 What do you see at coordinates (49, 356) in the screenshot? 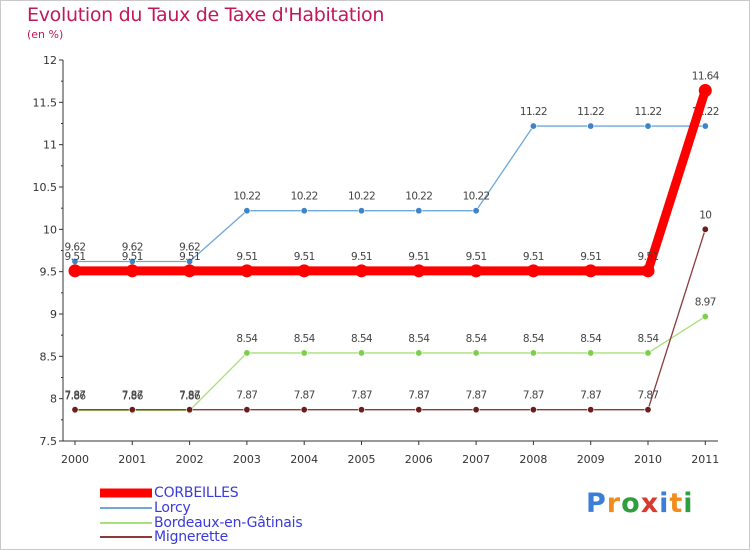
I see `y-tick-label: 8.5` at bounding box center [49, 356].